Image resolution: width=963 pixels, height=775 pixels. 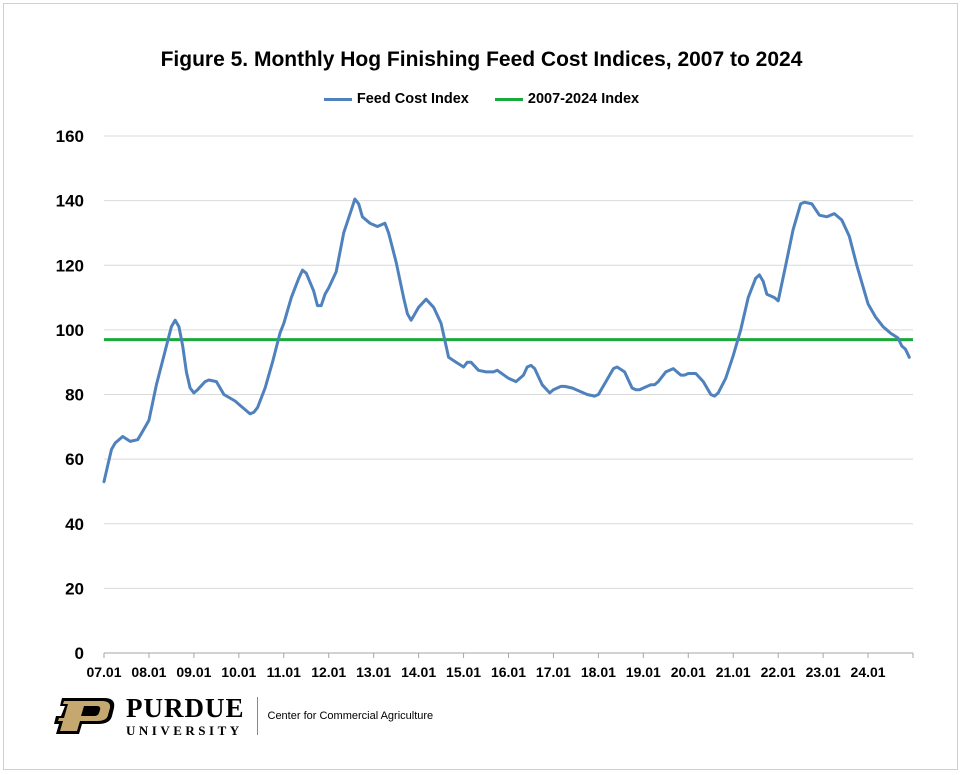 I want to click on chart-legend: Feed Cost Index 2007-2024 Index, so click(x=481, y=99).